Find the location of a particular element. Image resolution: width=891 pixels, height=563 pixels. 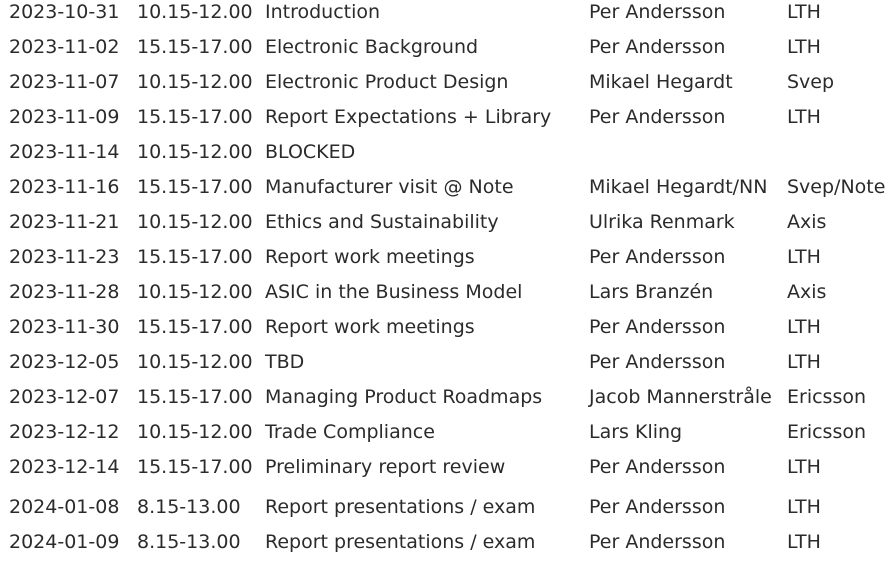

title-cell: Preliminary report review is located at coordinates (385, 467).